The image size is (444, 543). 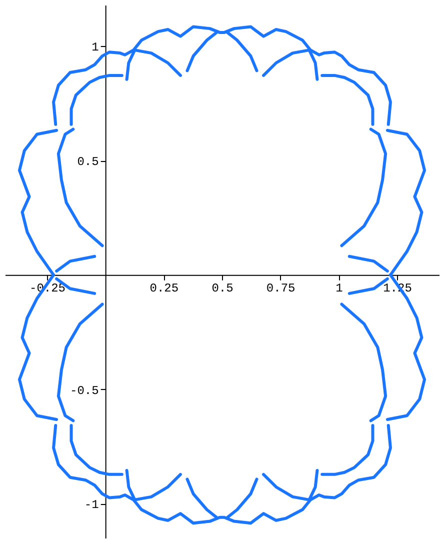 What do you see at coordinates (339, 288) in the screenshot?
I see `x-tick-label: 1` at bounding box center [339, 288].